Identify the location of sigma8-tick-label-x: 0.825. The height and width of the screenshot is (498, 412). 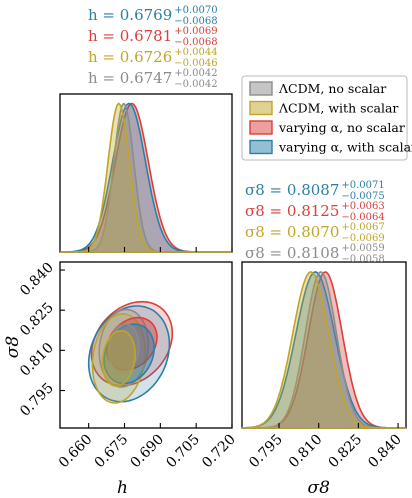
(346, 452).